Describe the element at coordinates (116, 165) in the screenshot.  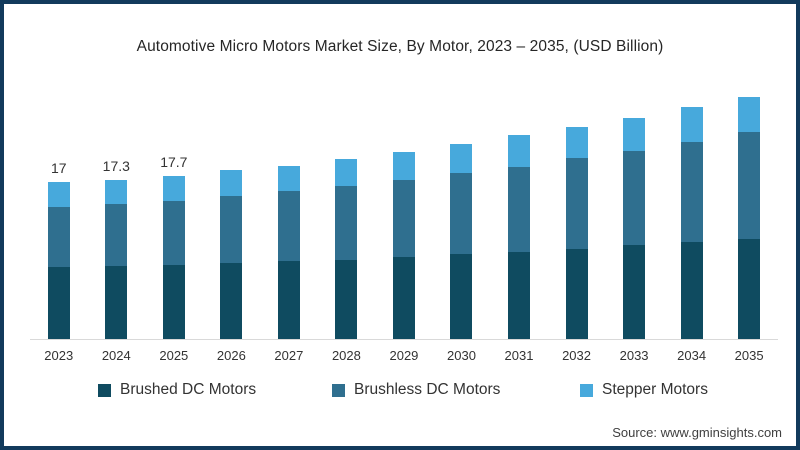
I see `bar-total-label-2024: 17.3` at that location.